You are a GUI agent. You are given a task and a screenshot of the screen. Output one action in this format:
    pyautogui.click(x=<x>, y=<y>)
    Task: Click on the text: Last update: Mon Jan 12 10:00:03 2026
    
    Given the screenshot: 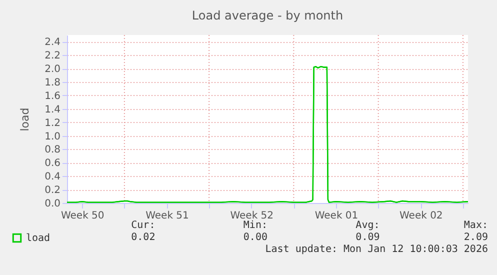 What is the action you would take?
    pyautogui.click(x=376, y=249)
    